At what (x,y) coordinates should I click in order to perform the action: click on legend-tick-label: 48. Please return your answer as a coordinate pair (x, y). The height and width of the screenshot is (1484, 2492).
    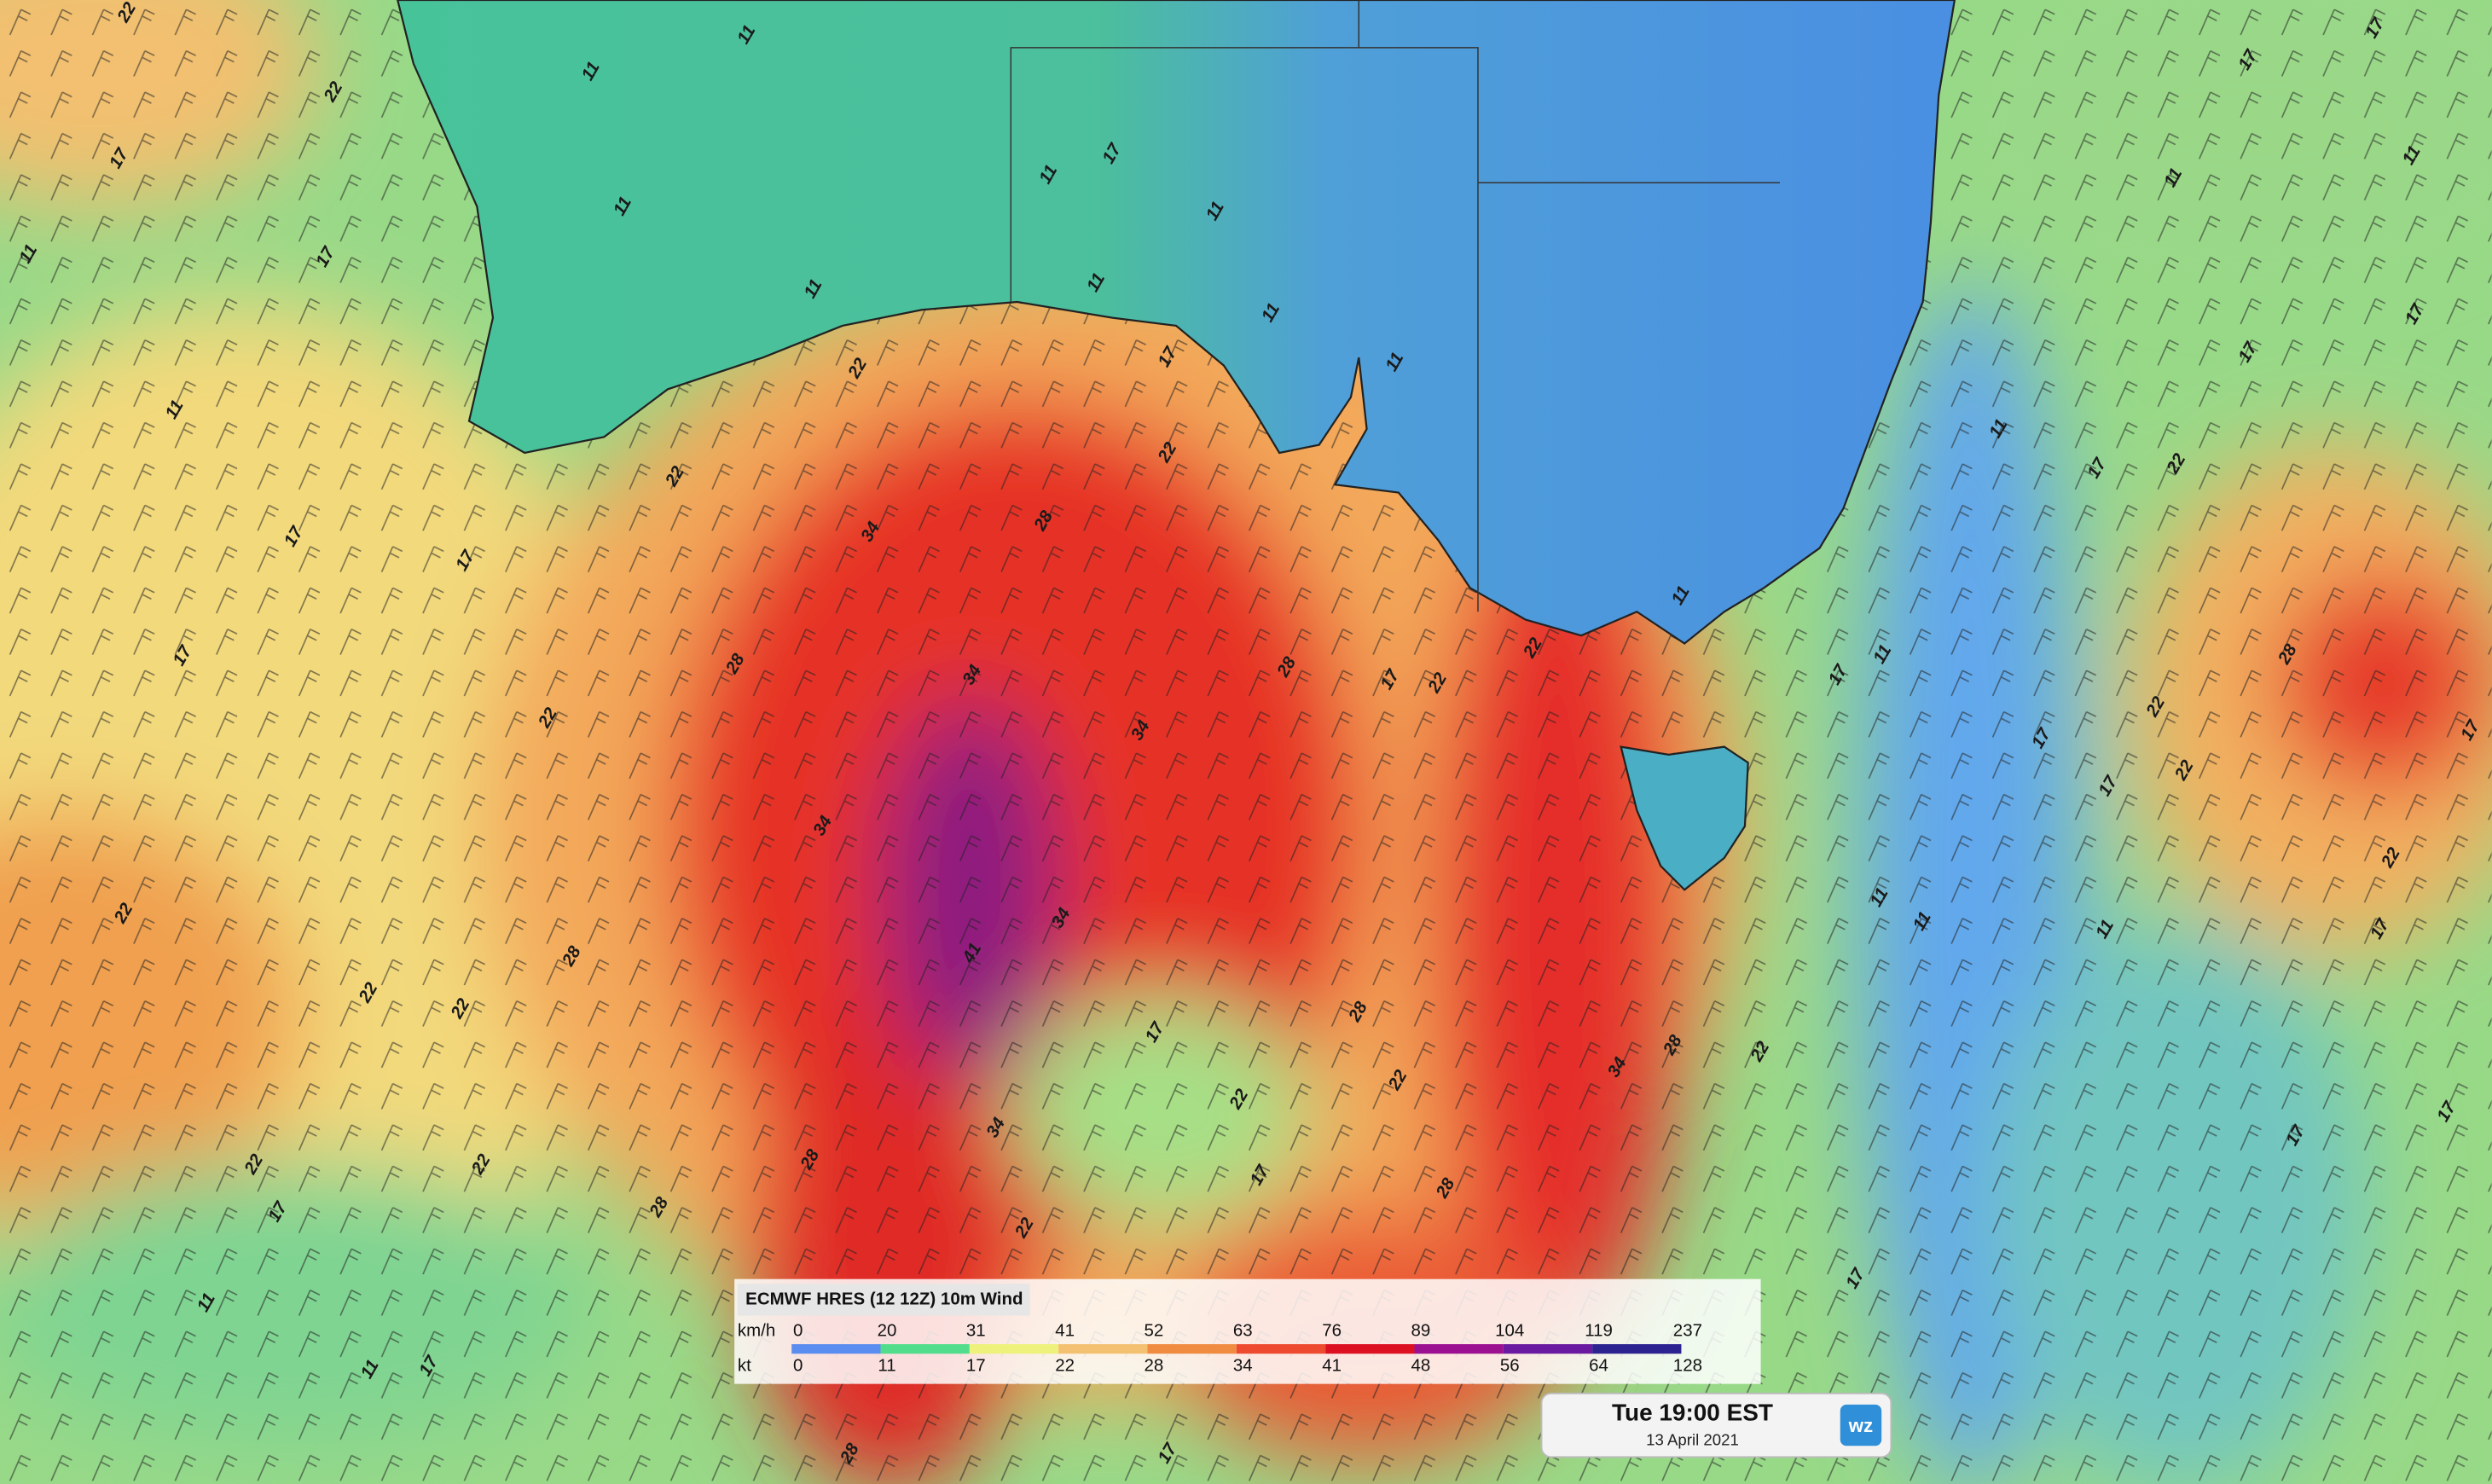
    Looking at the image, I should click on (1421, 1366).